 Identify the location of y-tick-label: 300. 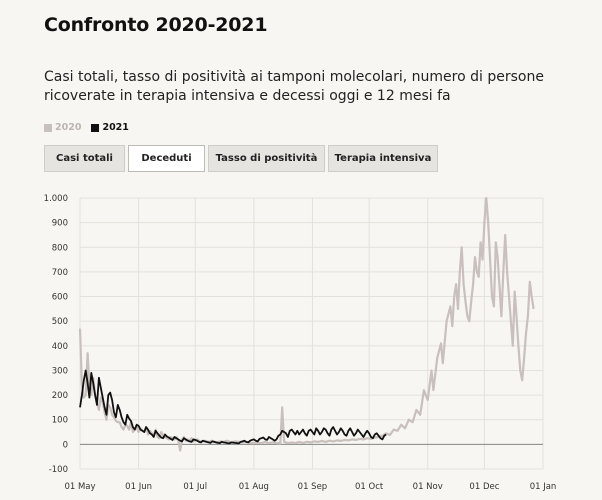
(60, 371).